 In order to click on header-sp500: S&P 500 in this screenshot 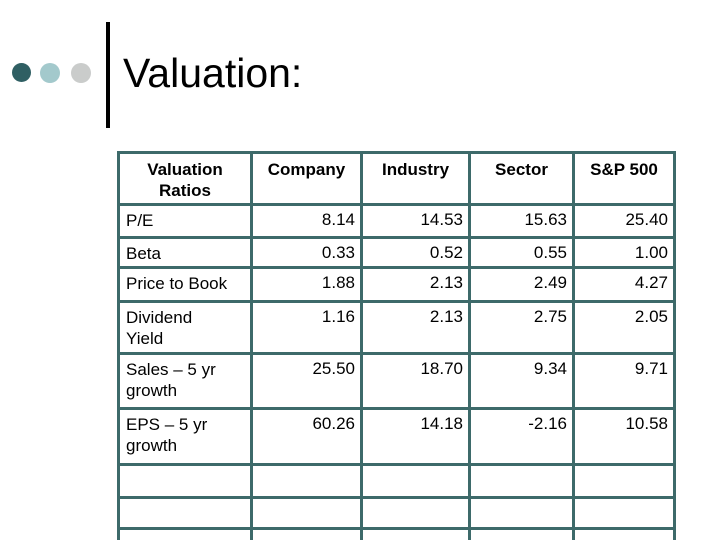, I will do `click(624, 178)`.